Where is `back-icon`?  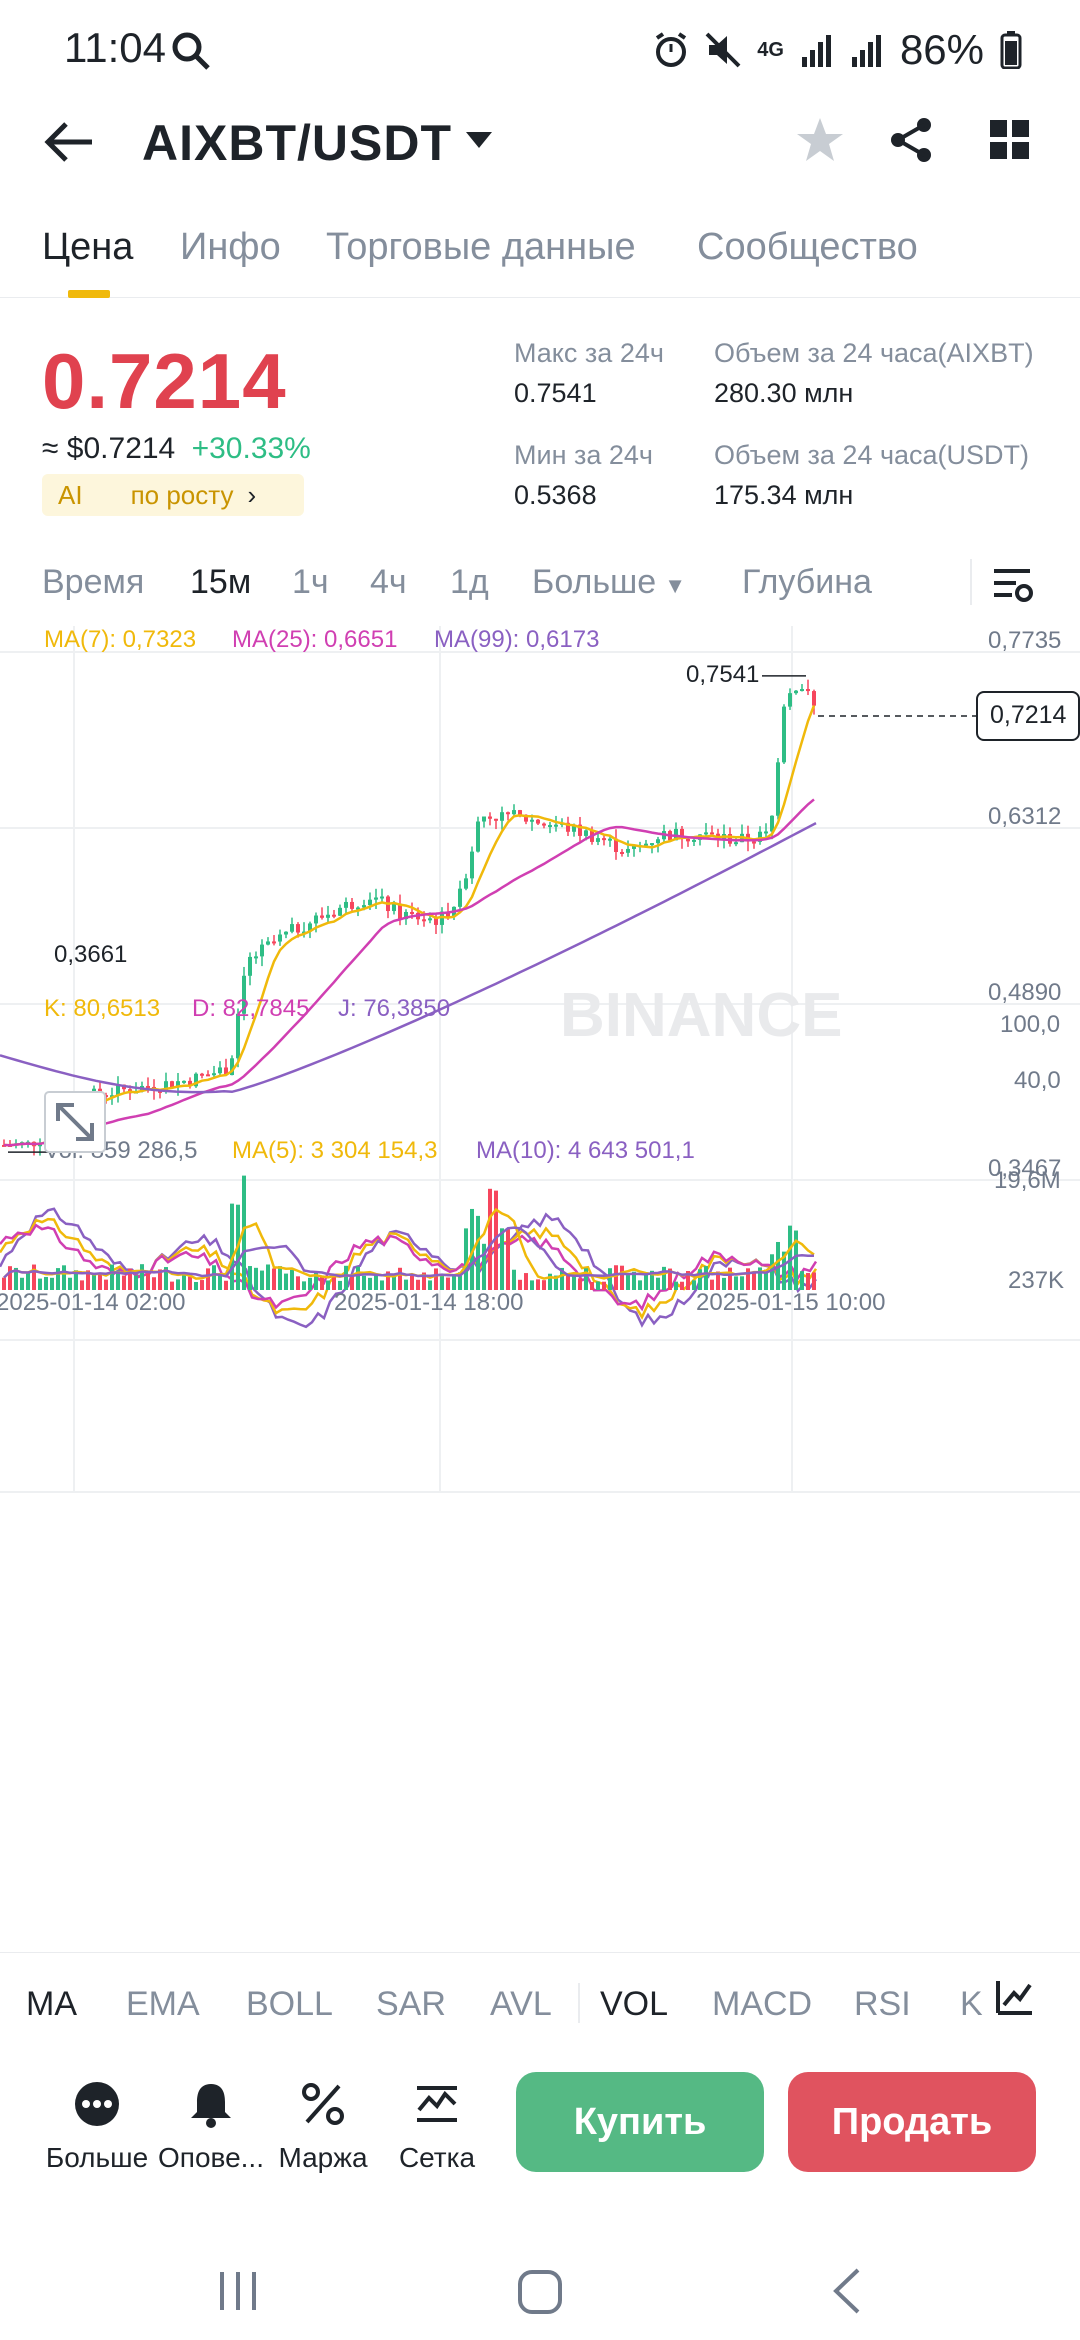
back-icon is located at coordinates (847, 2291).